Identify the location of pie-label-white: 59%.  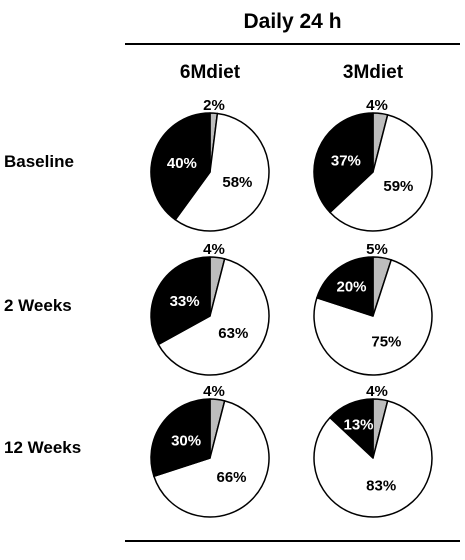
(398, 186).